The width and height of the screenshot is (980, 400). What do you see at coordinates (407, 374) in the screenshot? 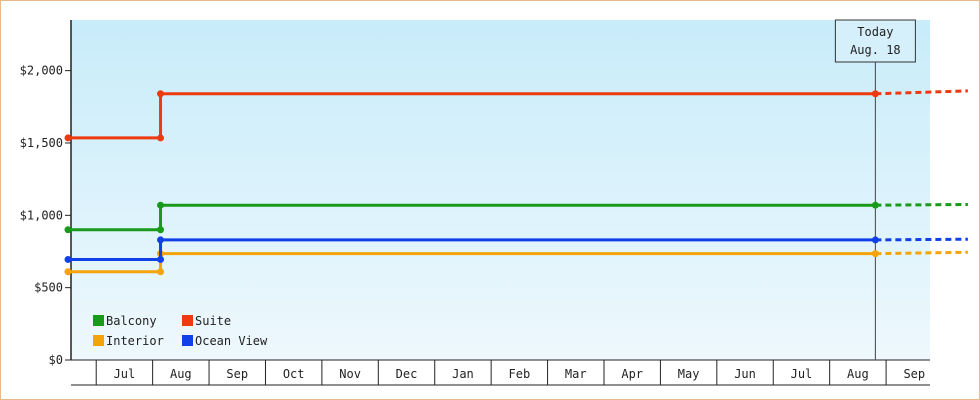
I see `x-tick-label: Dec` at bounding box center [407, 374].